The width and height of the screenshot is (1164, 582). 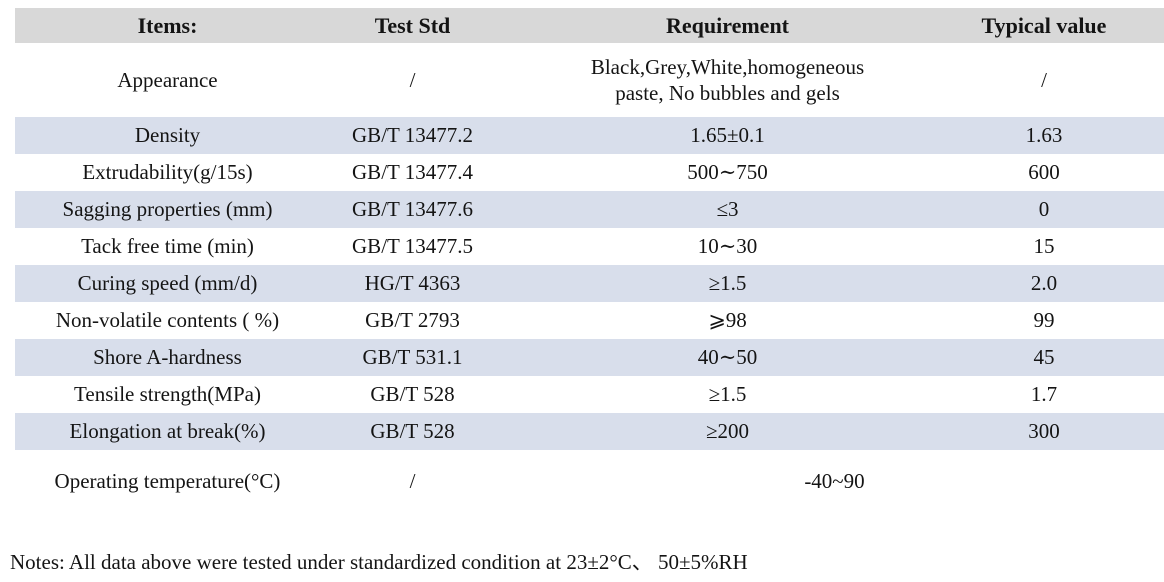 What do you see at coordinates (1044, 283) in the screenshot?
I see `typical-value-cell: 2.0` at bounding box center [1044, 283].